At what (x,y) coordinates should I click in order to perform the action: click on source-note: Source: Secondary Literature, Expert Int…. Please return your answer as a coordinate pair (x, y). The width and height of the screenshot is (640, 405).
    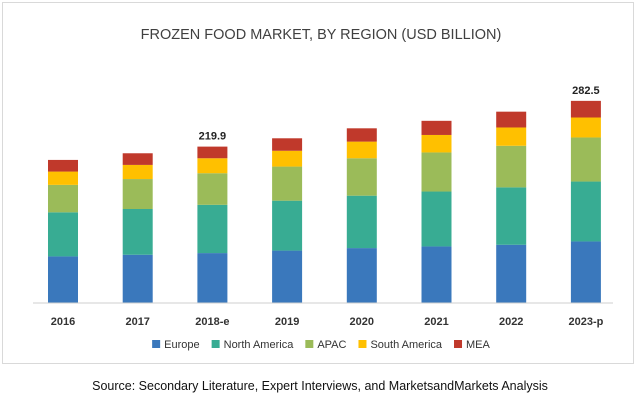
    Looking at the image, I should click on (320, 386).